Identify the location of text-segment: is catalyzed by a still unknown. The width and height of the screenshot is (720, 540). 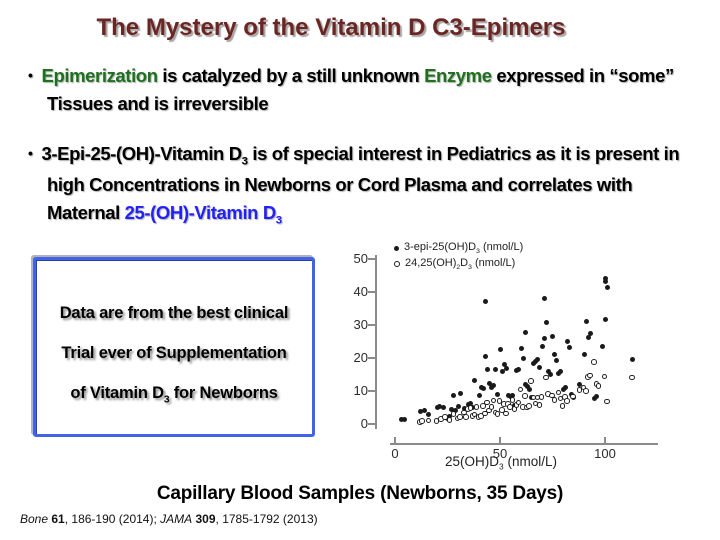
(291, 75).